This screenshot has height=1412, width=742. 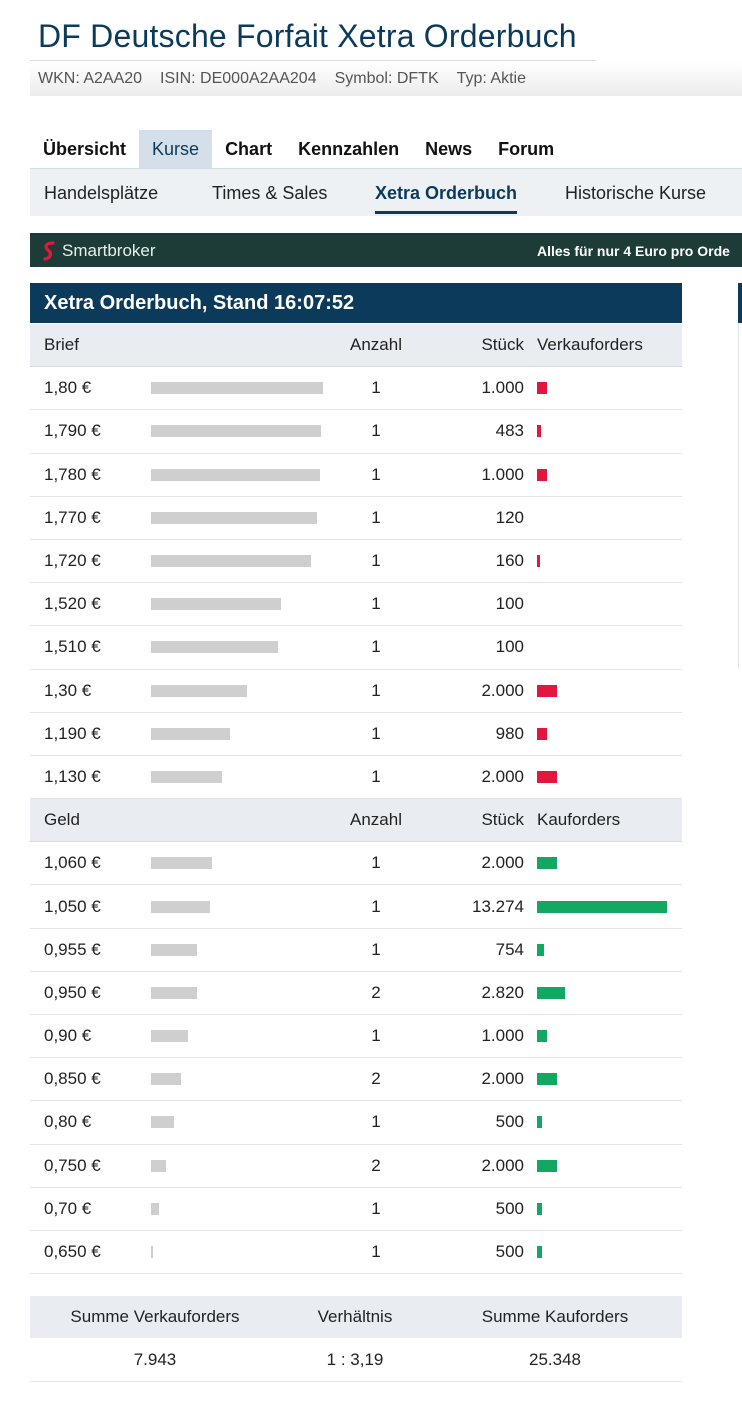 I want to click on bid-price: 0,80 €, so click(x=68, y=1122).